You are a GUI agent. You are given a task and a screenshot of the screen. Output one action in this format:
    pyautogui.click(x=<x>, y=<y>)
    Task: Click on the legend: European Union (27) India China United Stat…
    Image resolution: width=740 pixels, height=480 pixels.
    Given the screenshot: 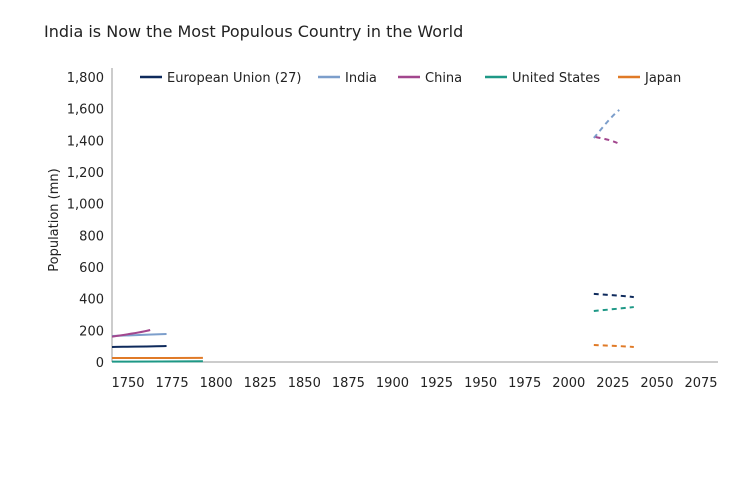 What is the action you would take?
    pyautogui.click(x=410, y=78)
    